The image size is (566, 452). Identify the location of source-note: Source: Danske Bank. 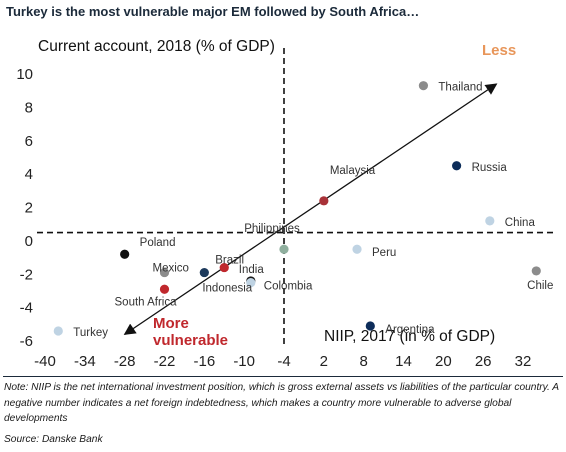
(53, 439).